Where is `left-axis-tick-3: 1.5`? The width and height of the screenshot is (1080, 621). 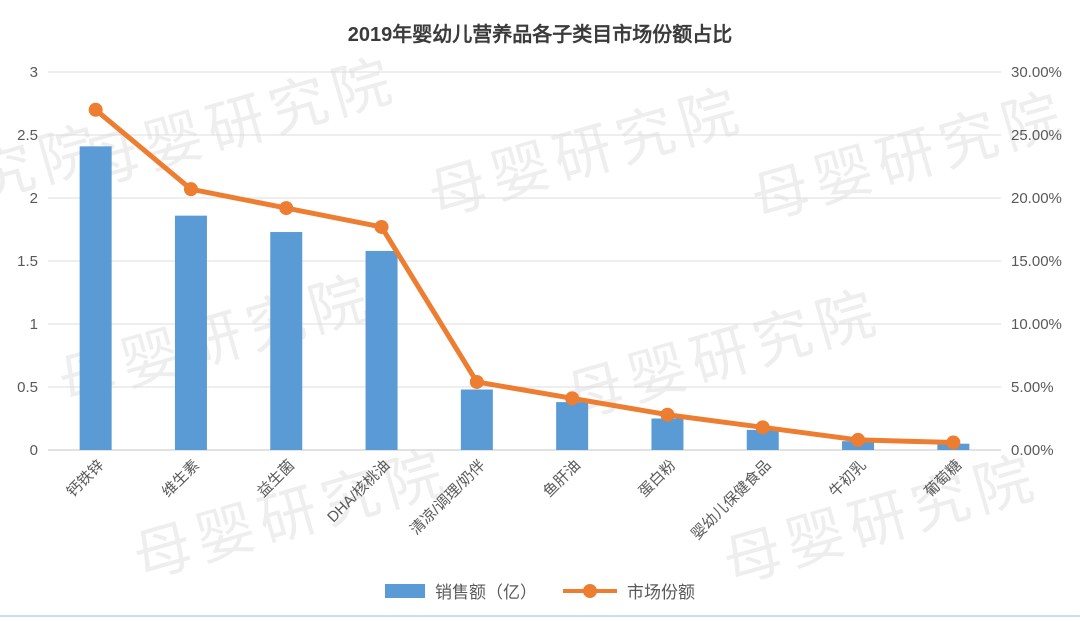 left-axis-tick-3: 1.5 is located at coordinates (27, 261).